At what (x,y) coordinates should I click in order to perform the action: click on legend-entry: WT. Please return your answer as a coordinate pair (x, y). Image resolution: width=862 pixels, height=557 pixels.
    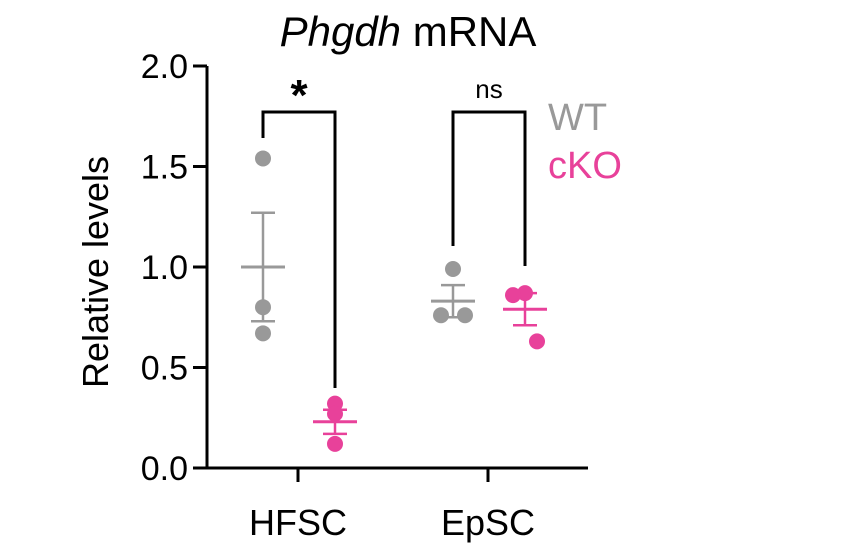
    Looking at the image, I should click on (577, 118).